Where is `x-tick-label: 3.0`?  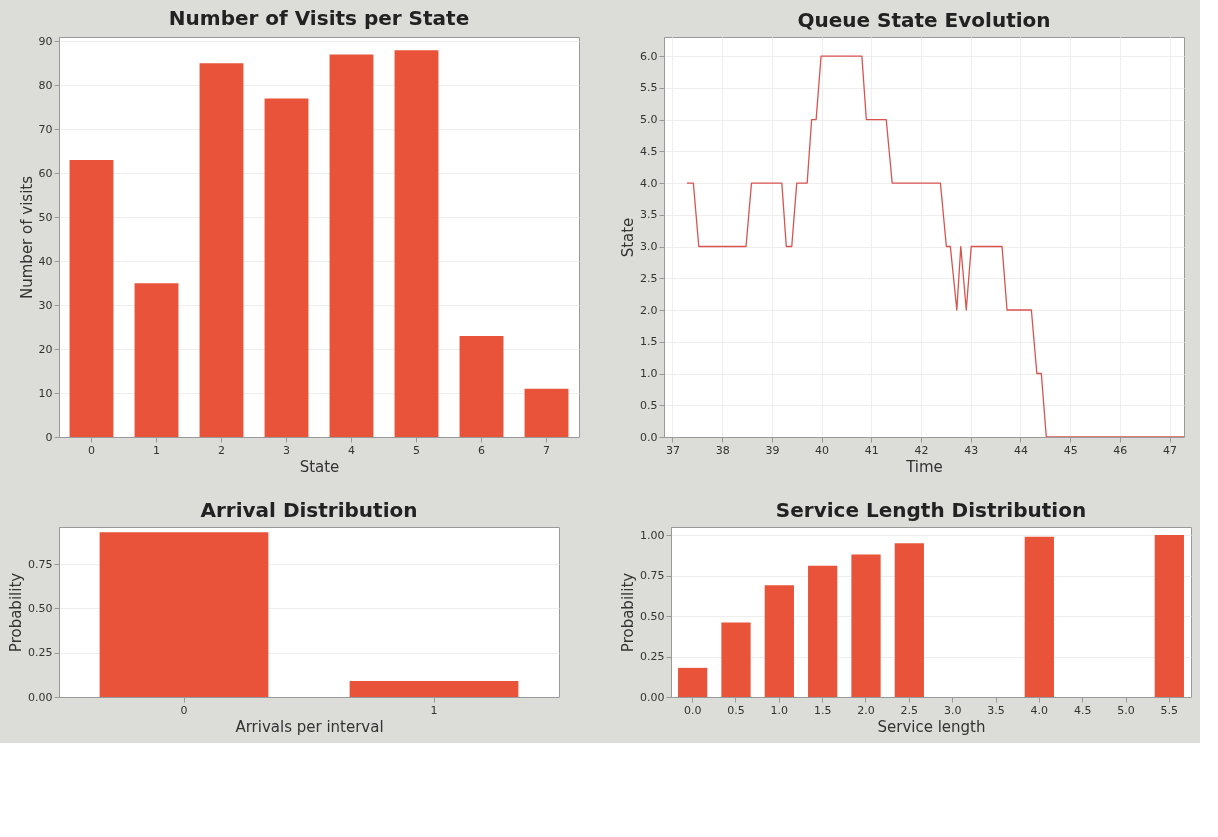 x-tick-label: 3.0 is located at coordinates (952, 710).